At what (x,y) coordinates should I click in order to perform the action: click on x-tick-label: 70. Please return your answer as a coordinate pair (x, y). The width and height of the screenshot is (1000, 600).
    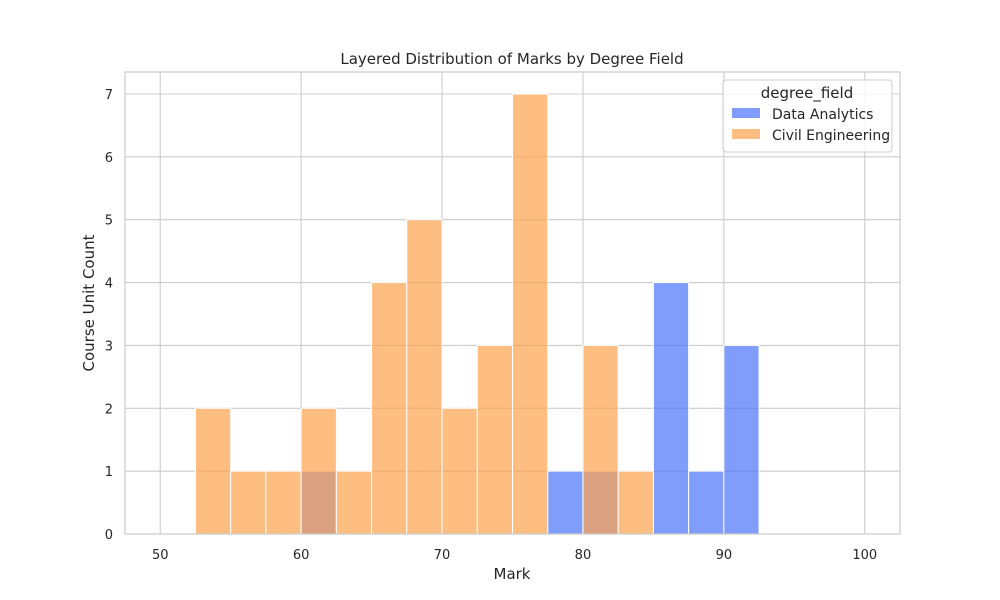
    Looking at the image, I should click on (442, 555).